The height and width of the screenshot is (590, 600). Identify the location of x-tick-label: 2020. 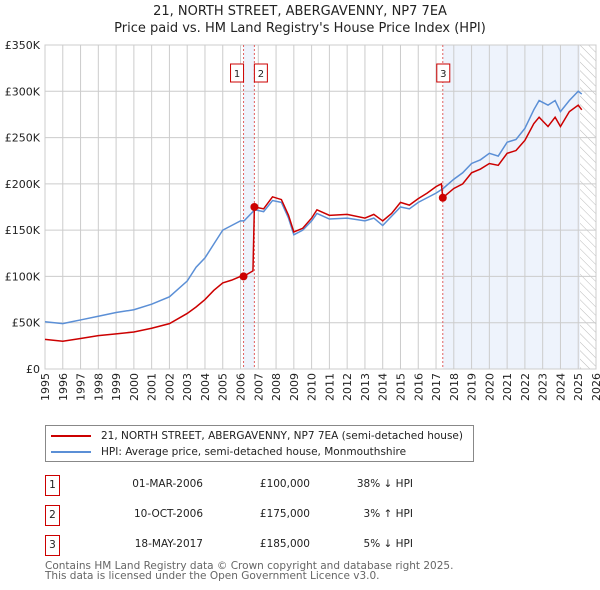
(489, 387).